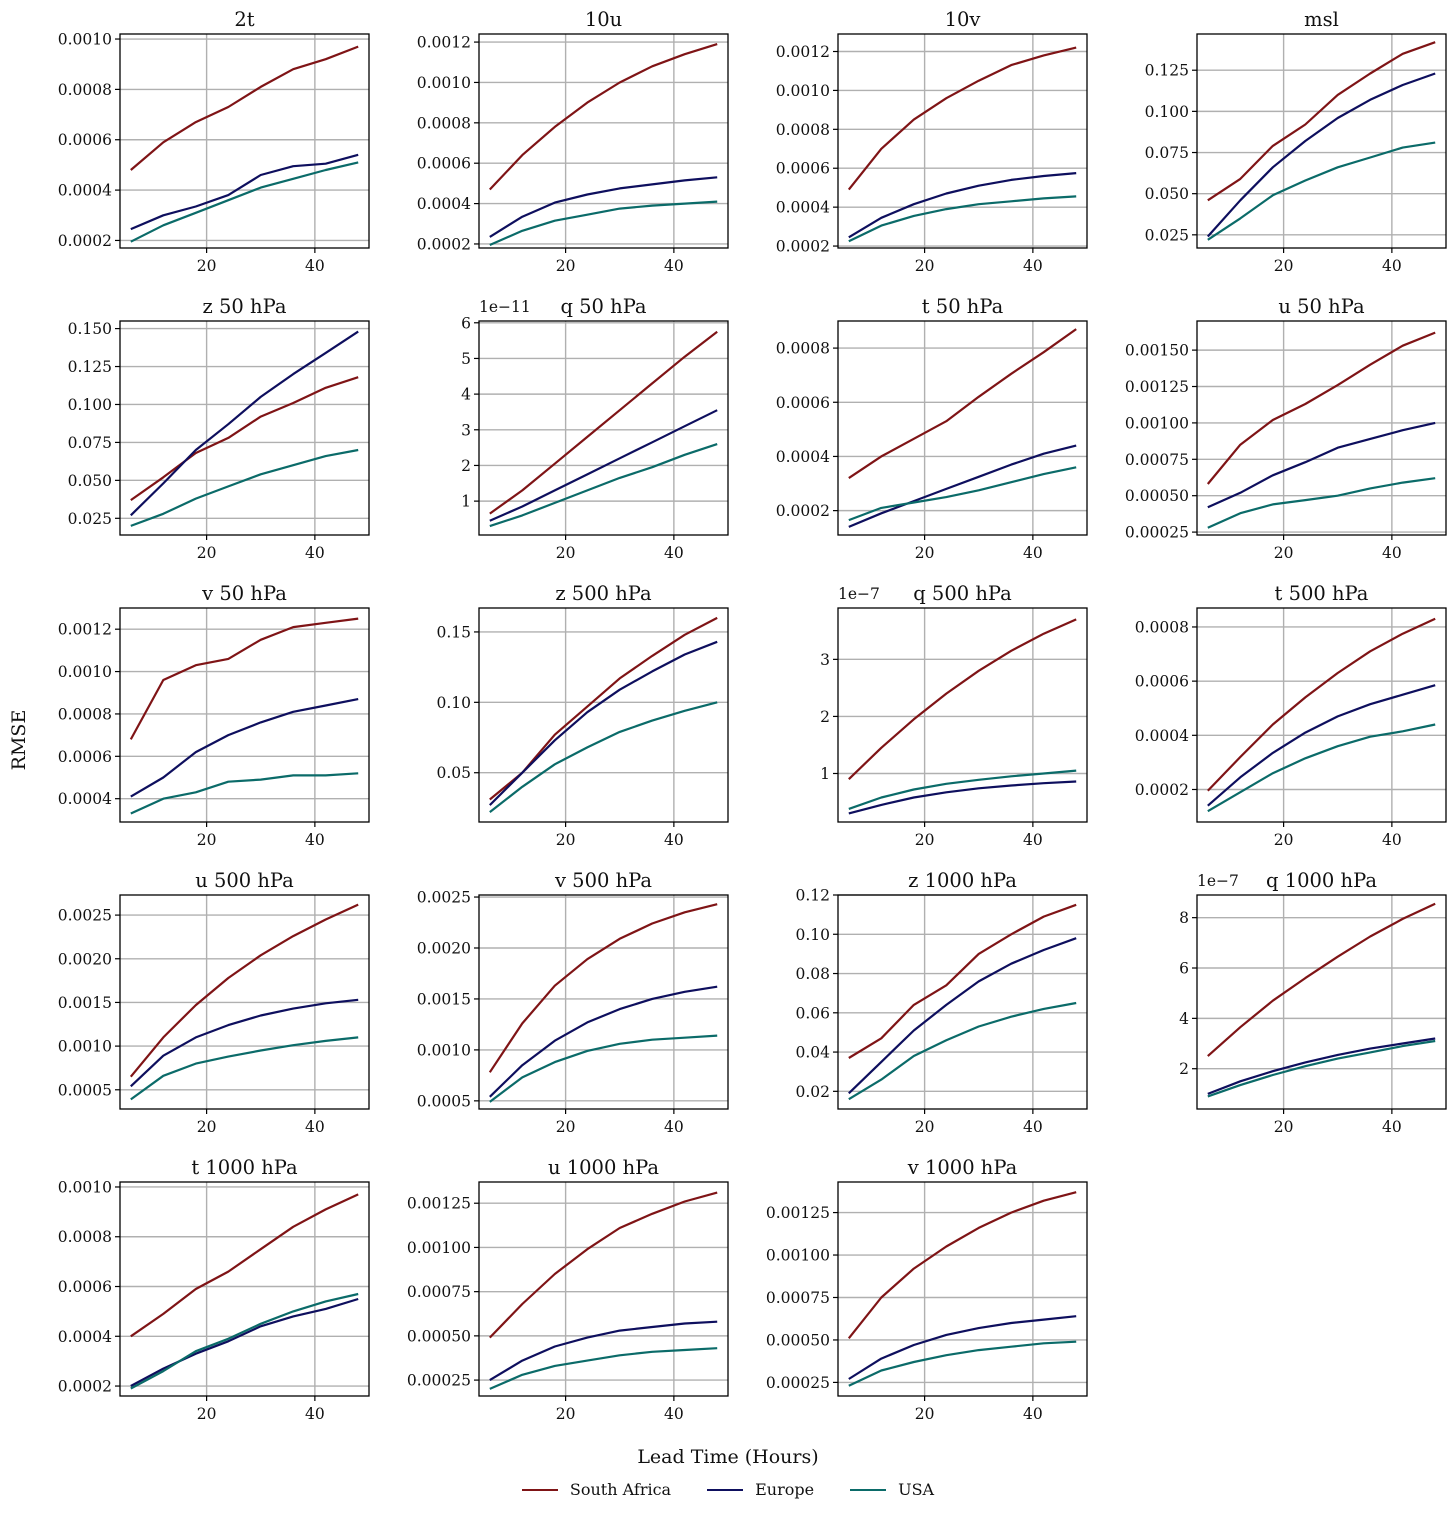 This screenshot has width=1456, height=1517. I want to click on legend-item-usa: USA, so click(892, 1489).